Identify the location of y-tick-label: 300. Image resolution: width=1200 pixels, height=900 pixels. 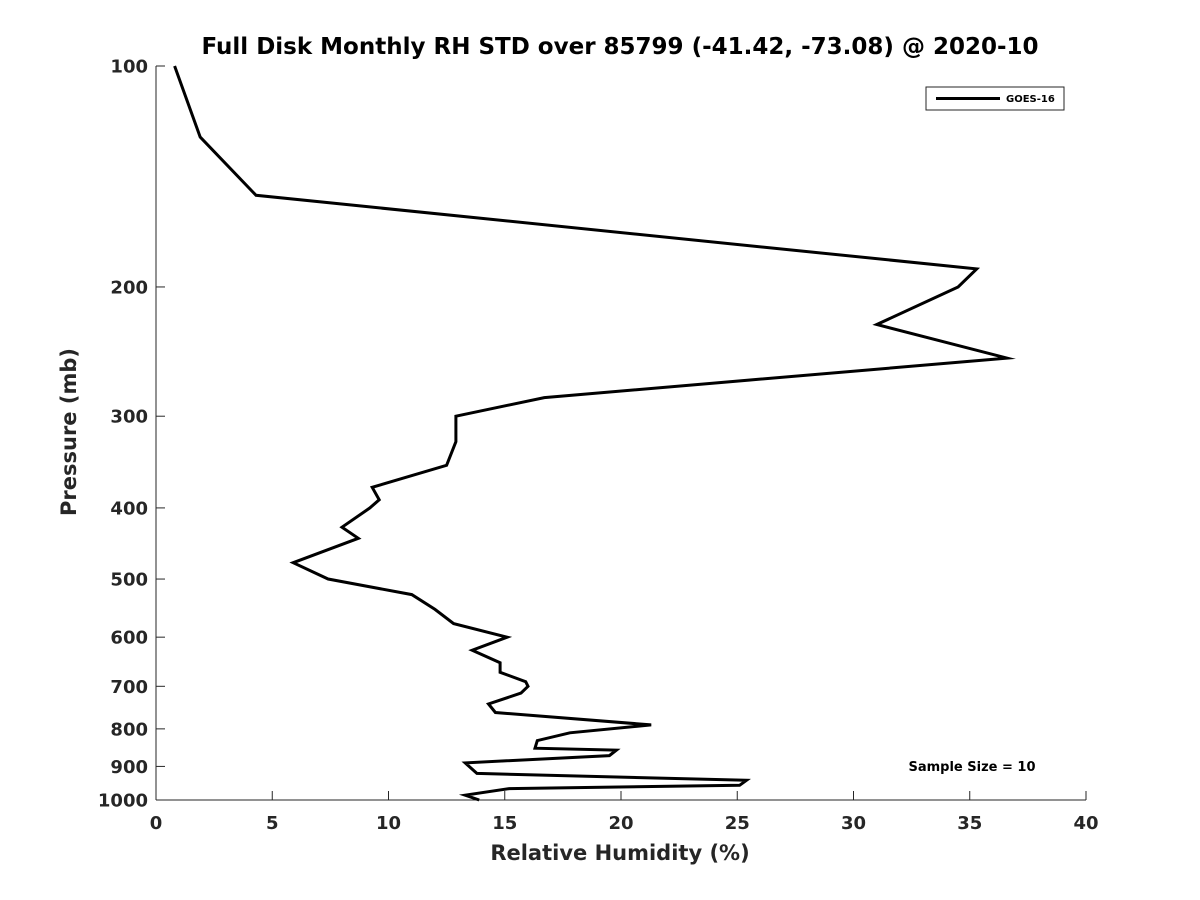
(129, 417).